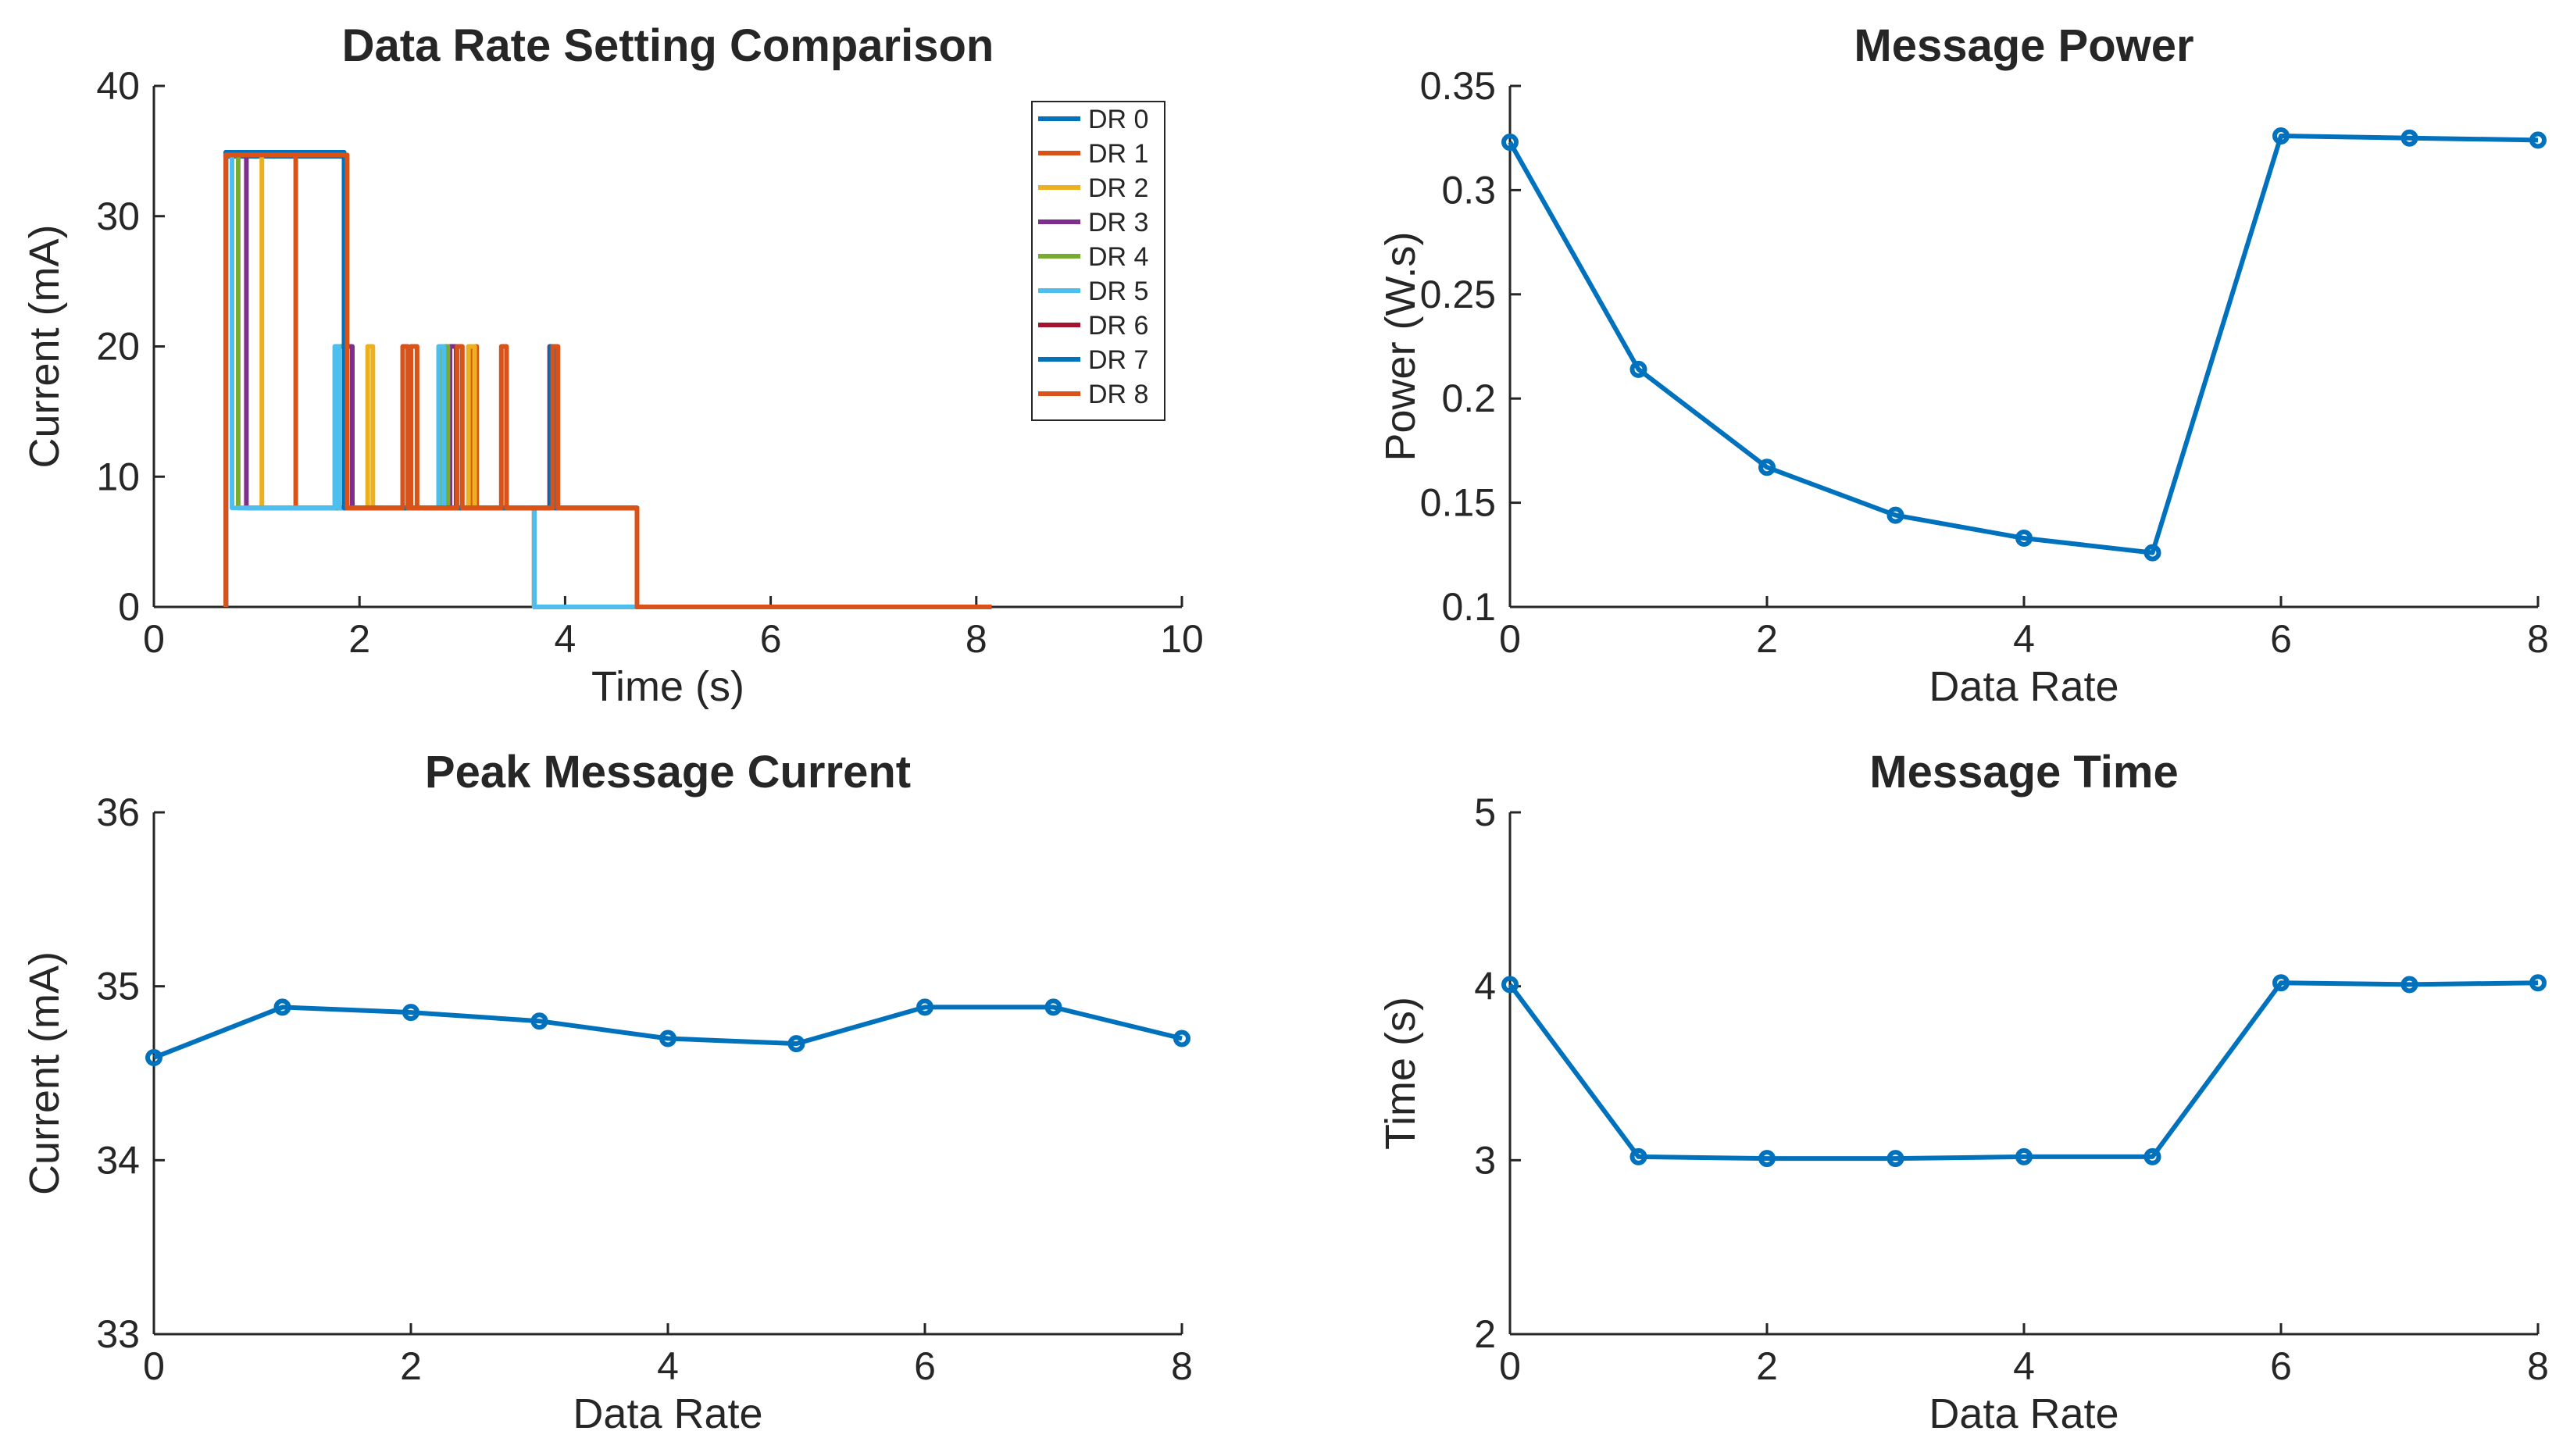 This screenshot has width=2570, height=1456. Describe the element at coordinates (1468, 607) in the screenshot. I see `y-tick-label: 0.1` at that location.